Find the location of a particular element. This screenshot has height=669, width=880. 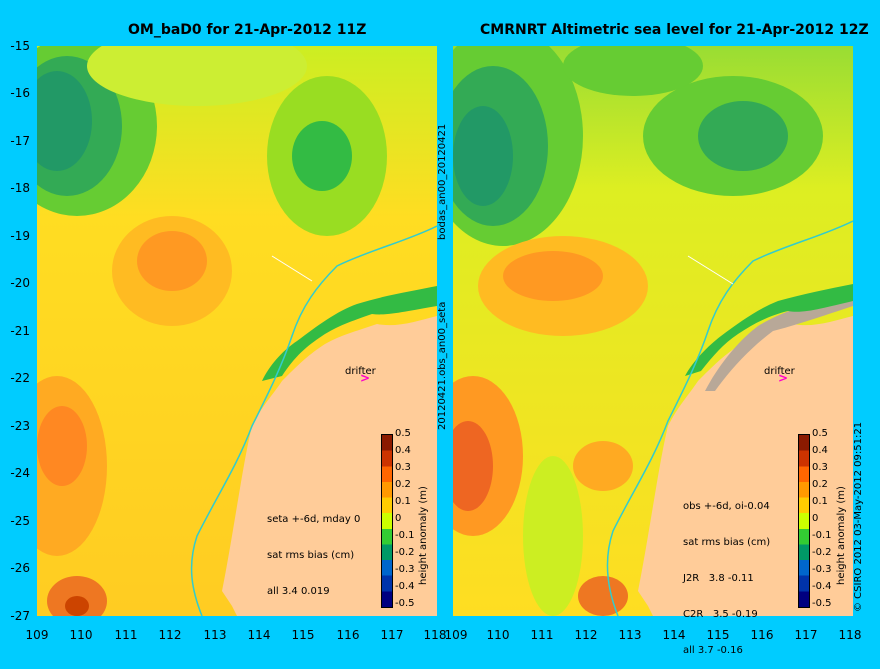

colorbar-left is located at coordinates (387, 521).